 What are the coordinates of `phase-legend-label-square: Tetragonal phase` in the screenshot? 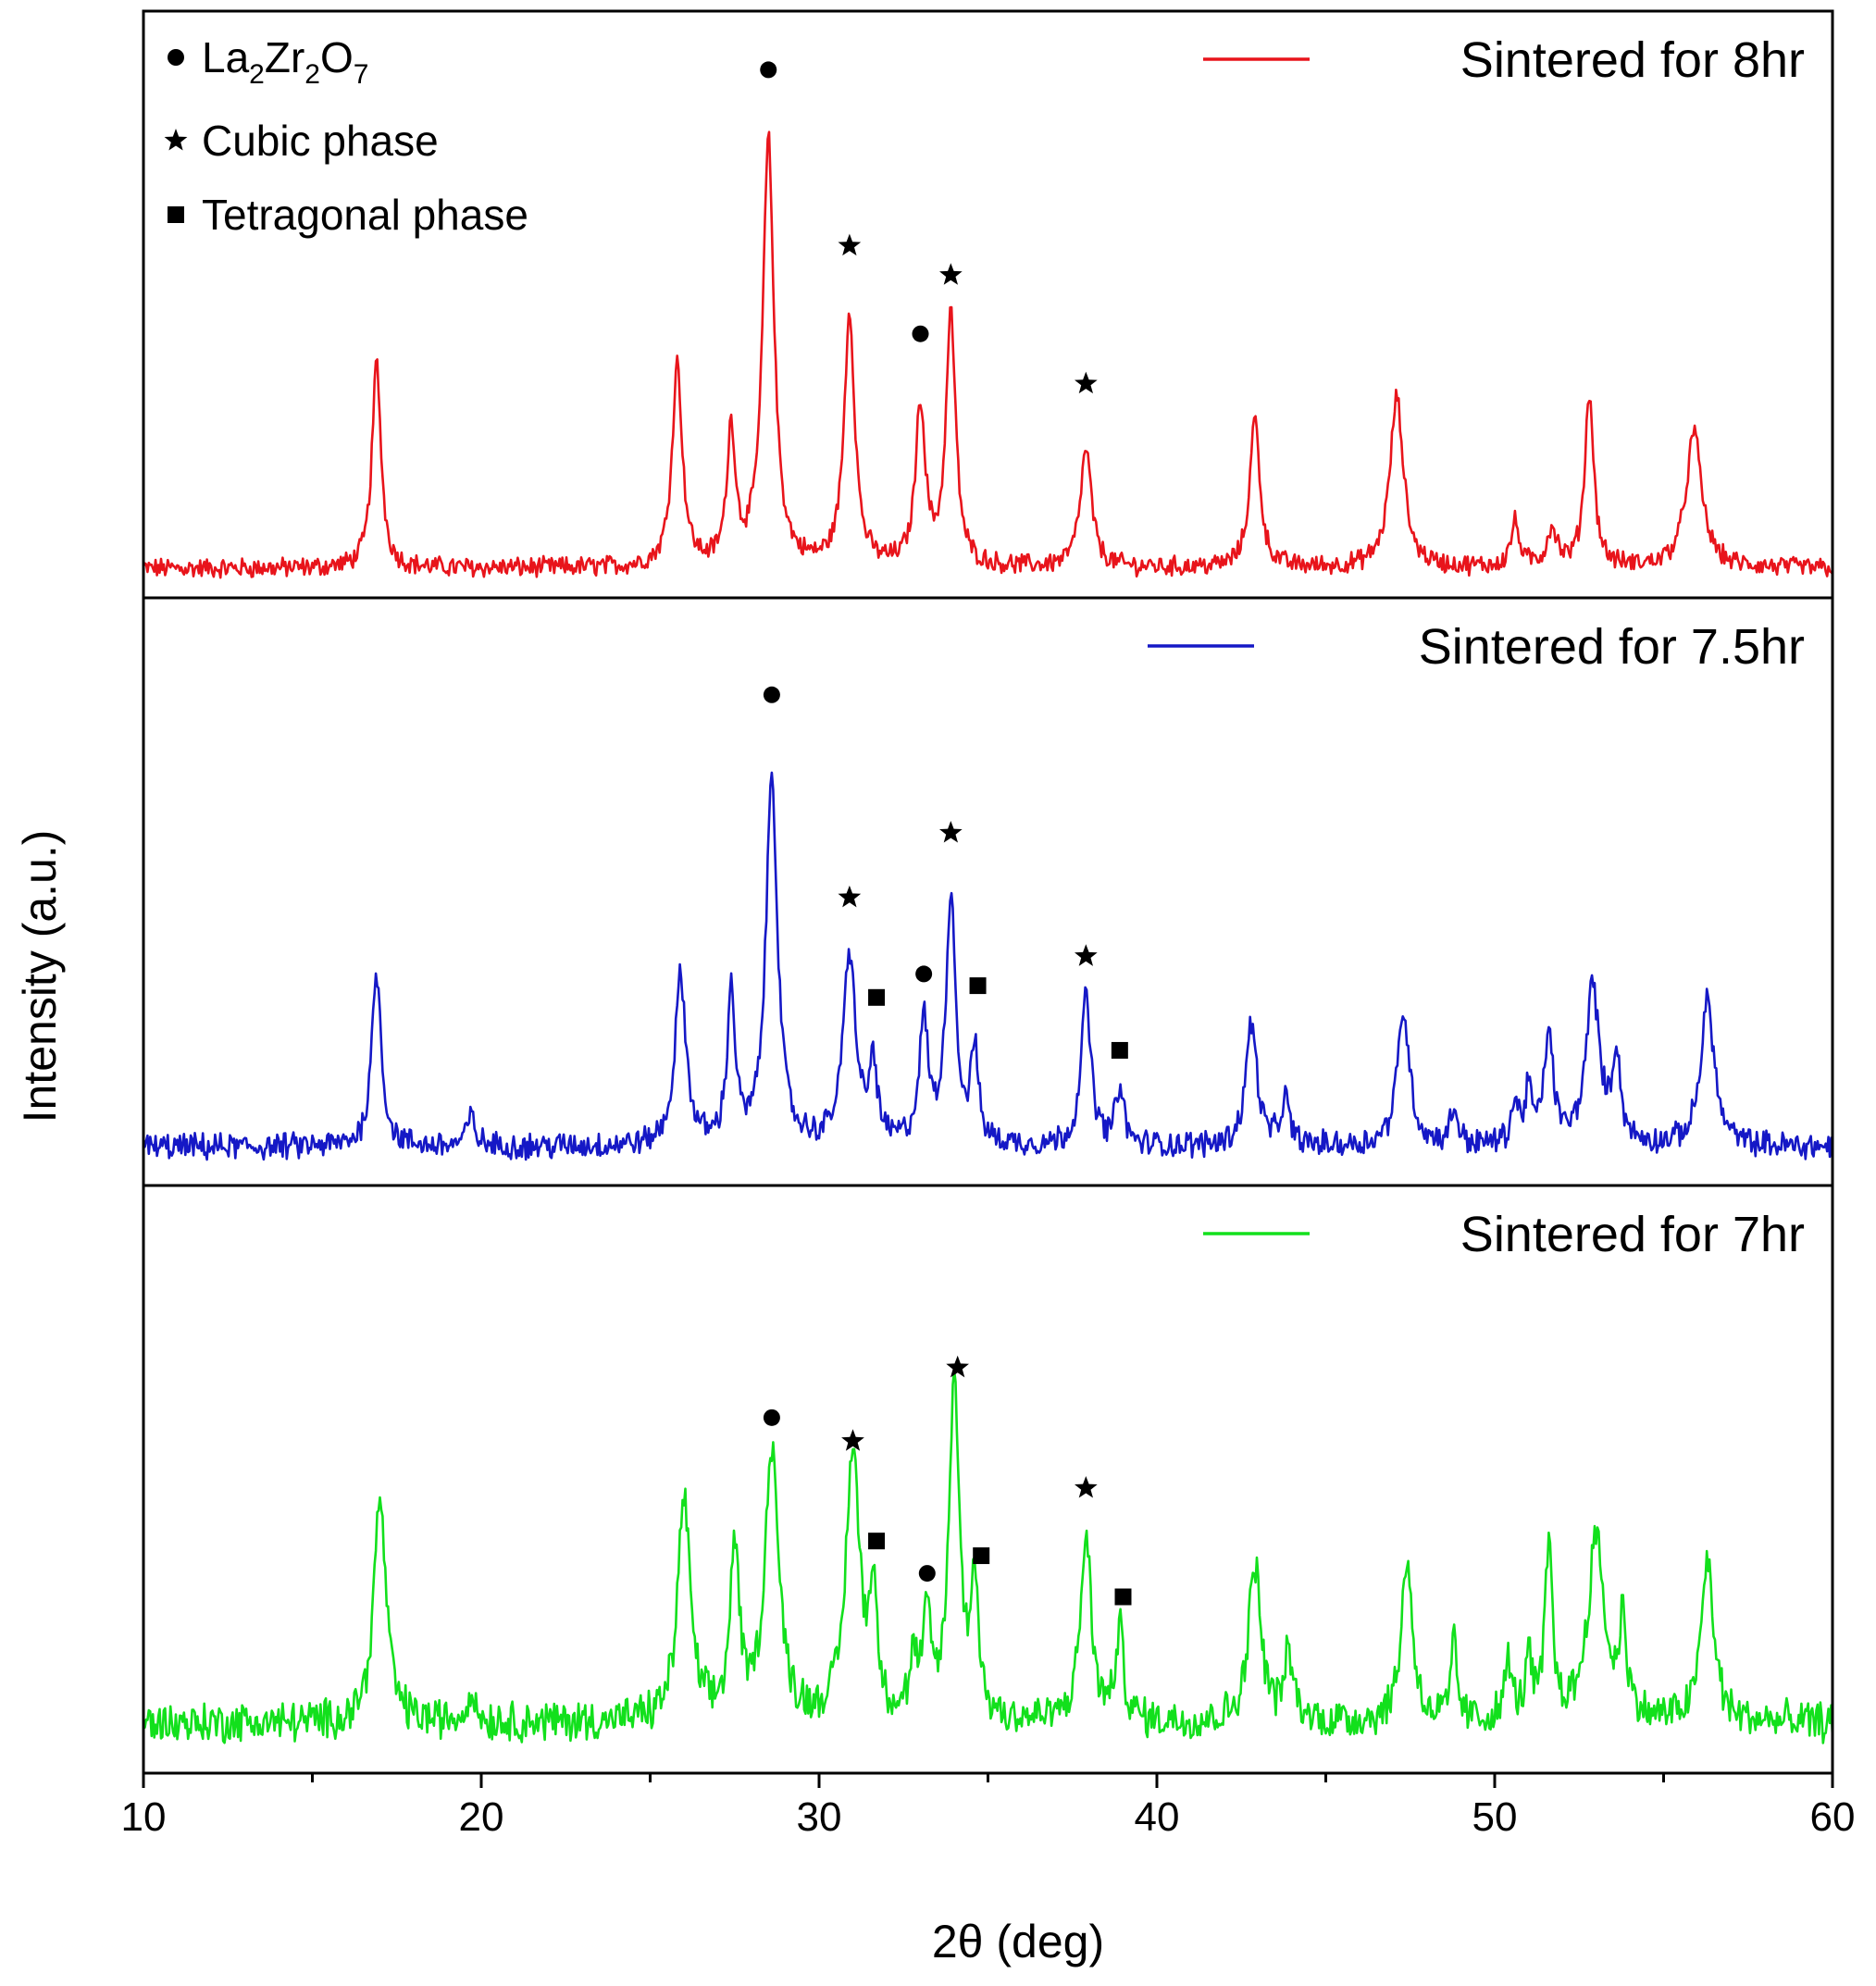 It's located at (365, 215).